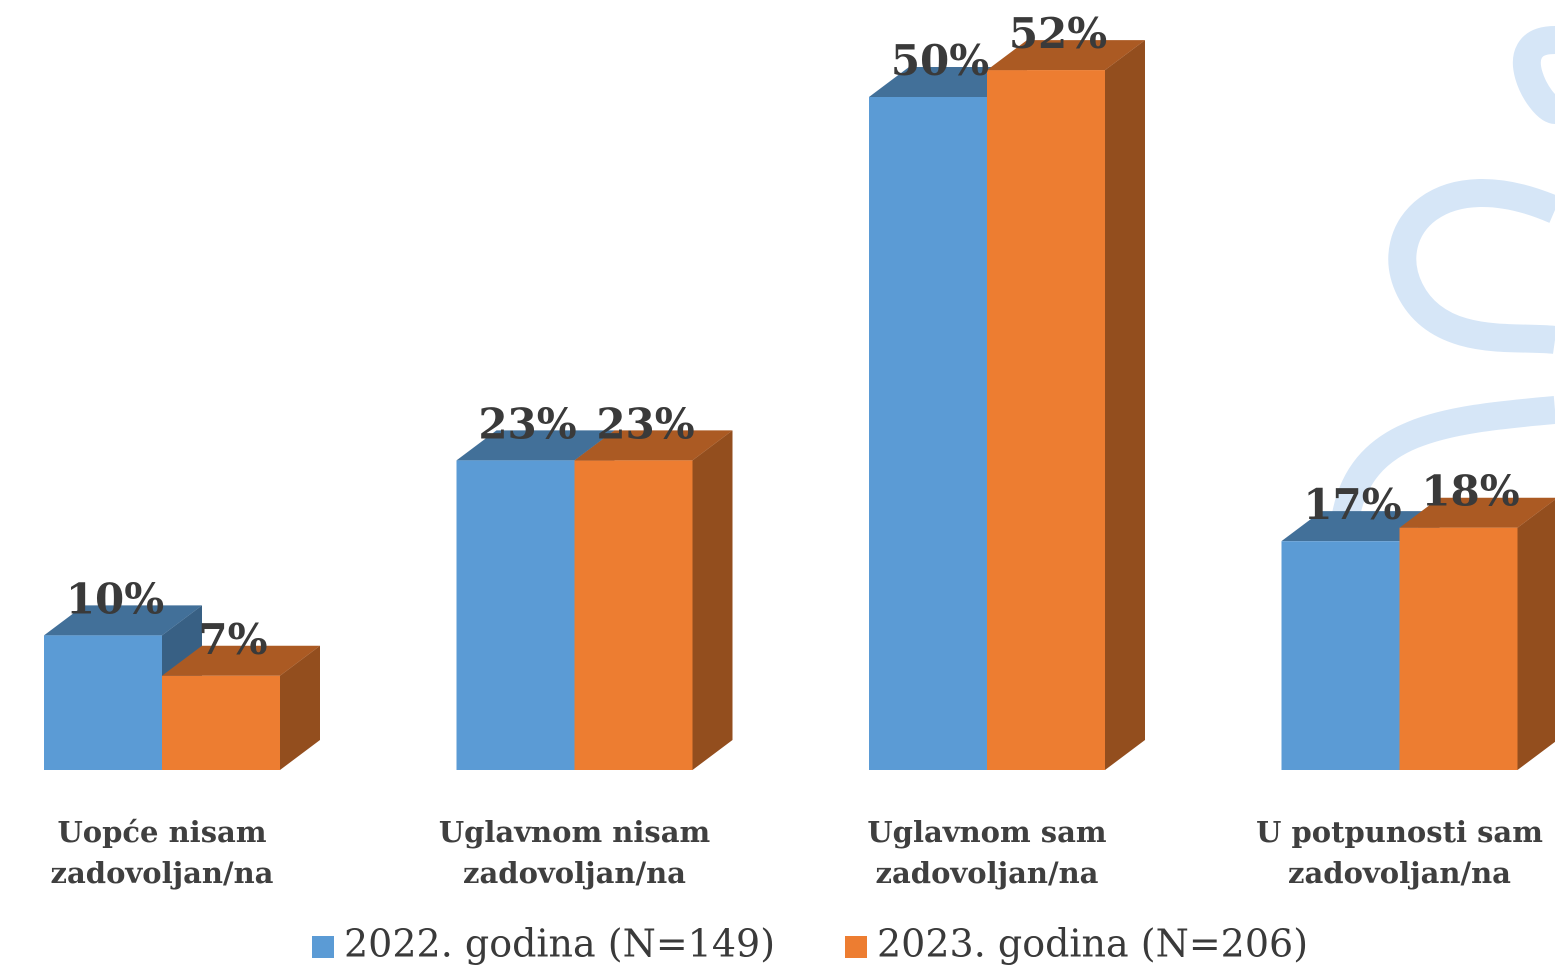 The width and height of the screenshot is (1555, 971). Describe the element at coordinates (1399, 852) in the screenshot. I see `x-tick-label: U potpunosti sam zadovoljan/na` at that location.